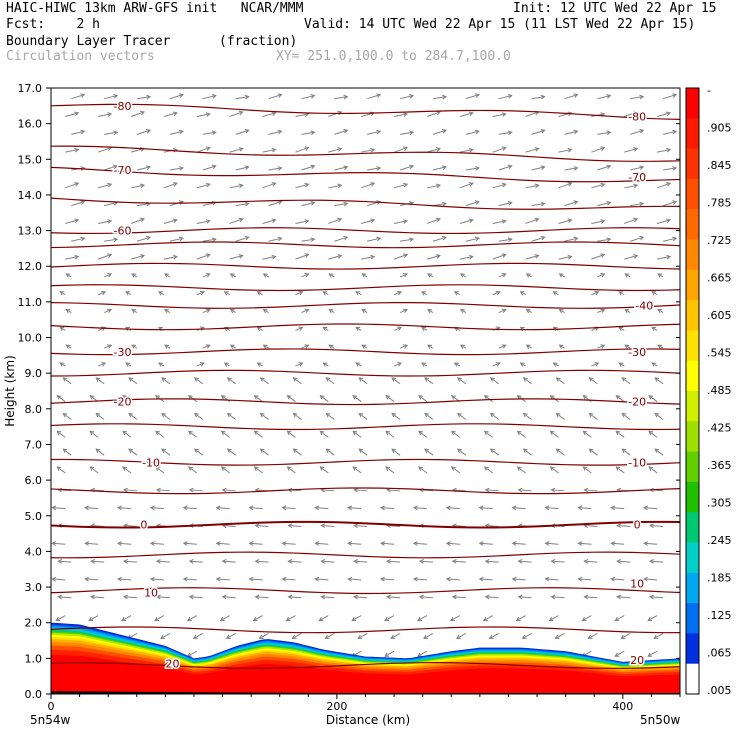 This screenshot has width=740, height=740. What do you see at coordinates (30, 266) in the screenshot?
I see `y-tick-label: 12.0` at bounding box center [30, 266].